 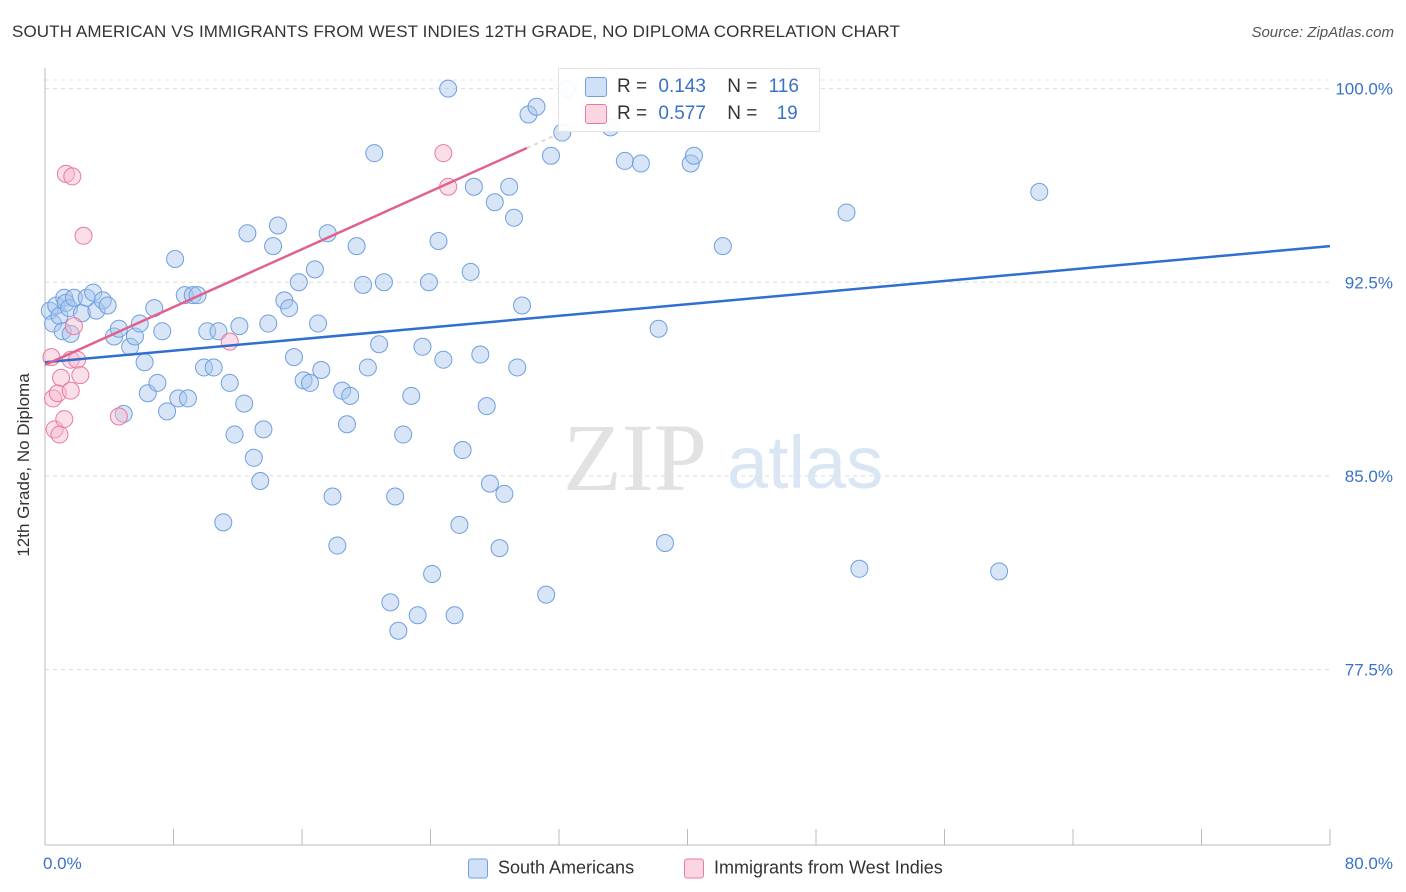 I want to click on legend-swatch-blue, so click(x=478, y=868).